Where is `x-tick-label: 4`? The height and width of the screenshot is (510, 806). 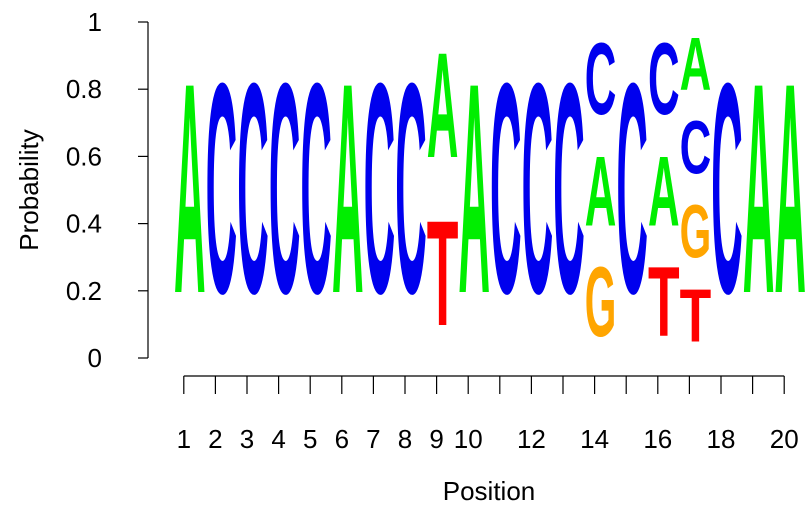
x-tick-label: 4 is located at coordinates (278, 439).